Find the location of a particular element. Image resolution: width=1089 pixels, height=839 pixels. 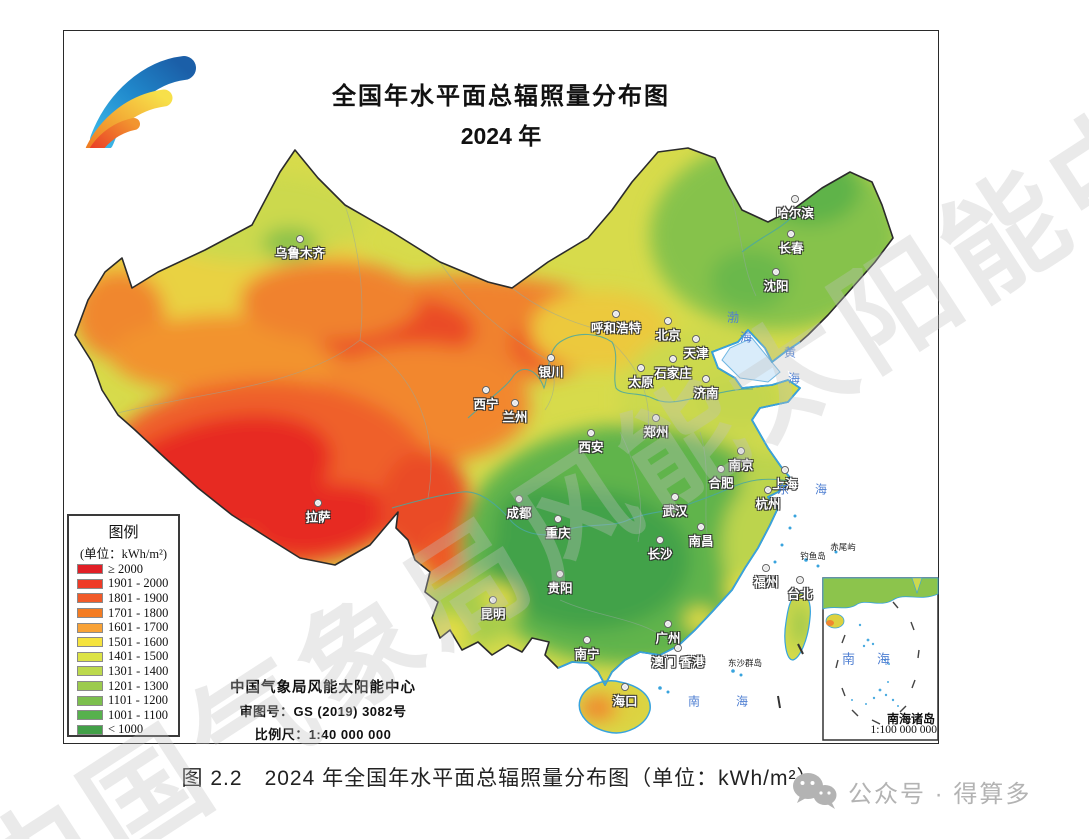

legend-row: 1601 - 1700 is located at coordinates (123, 627).